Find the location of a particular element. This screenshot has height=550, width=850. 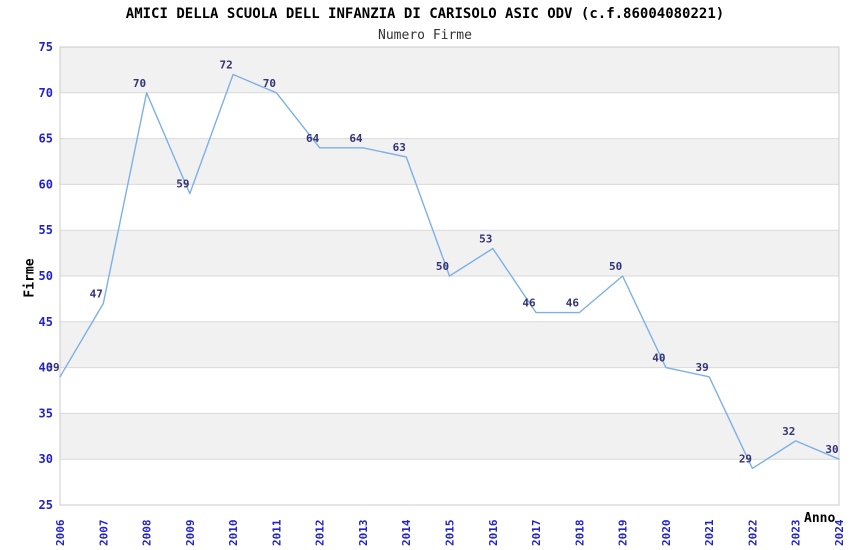

y-tick-label: 75 is located at coordinates (46, 47).